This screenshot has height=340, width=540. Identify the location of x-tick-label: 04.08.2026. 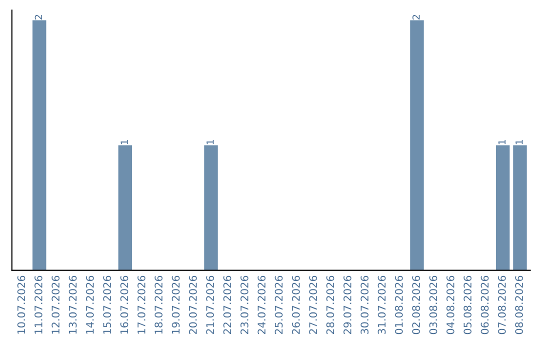
(450, 305).